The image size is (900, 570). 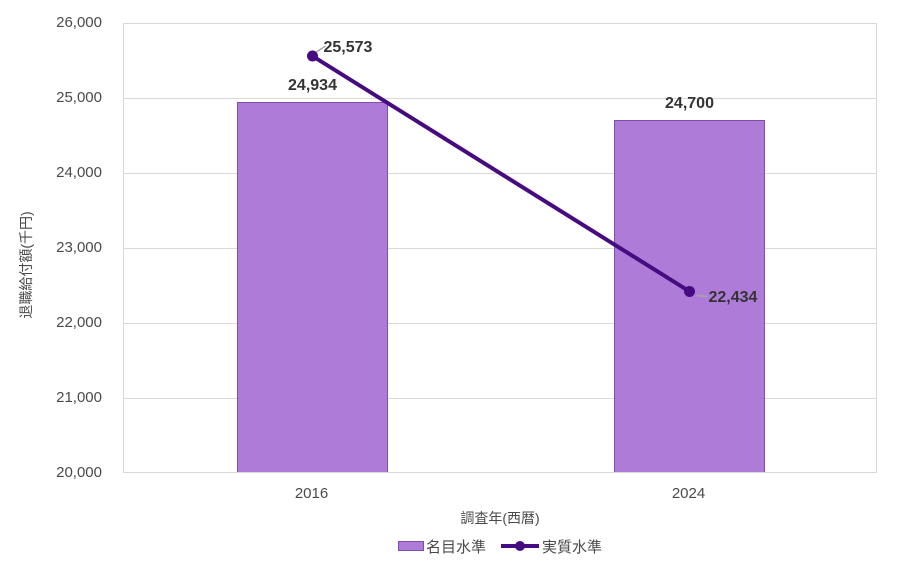 I want to click on legend: 名目水準 実質水準, so click(x=500, y=546).